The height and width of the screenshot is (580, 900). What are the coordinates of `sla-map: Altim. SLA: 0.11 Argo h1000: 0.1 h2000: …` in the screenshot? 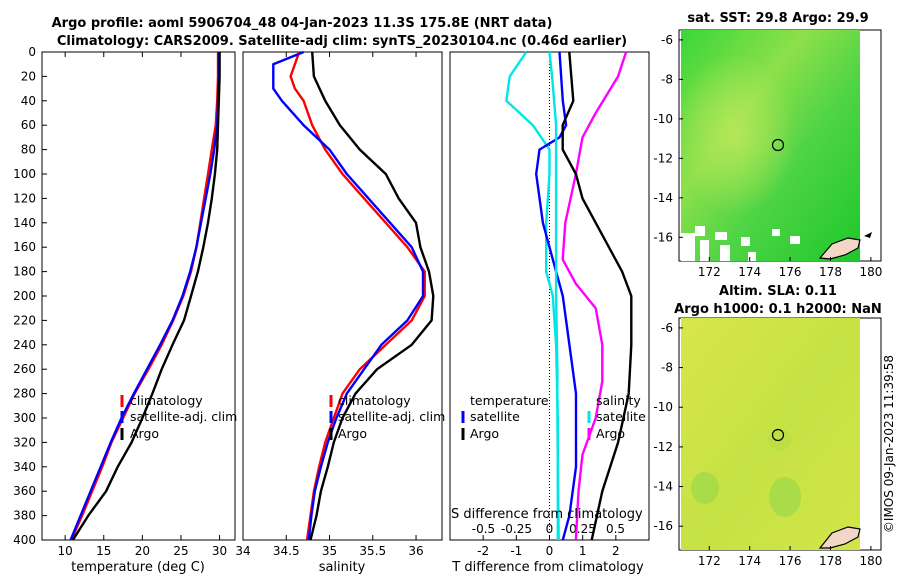 It's located at (767, 426).